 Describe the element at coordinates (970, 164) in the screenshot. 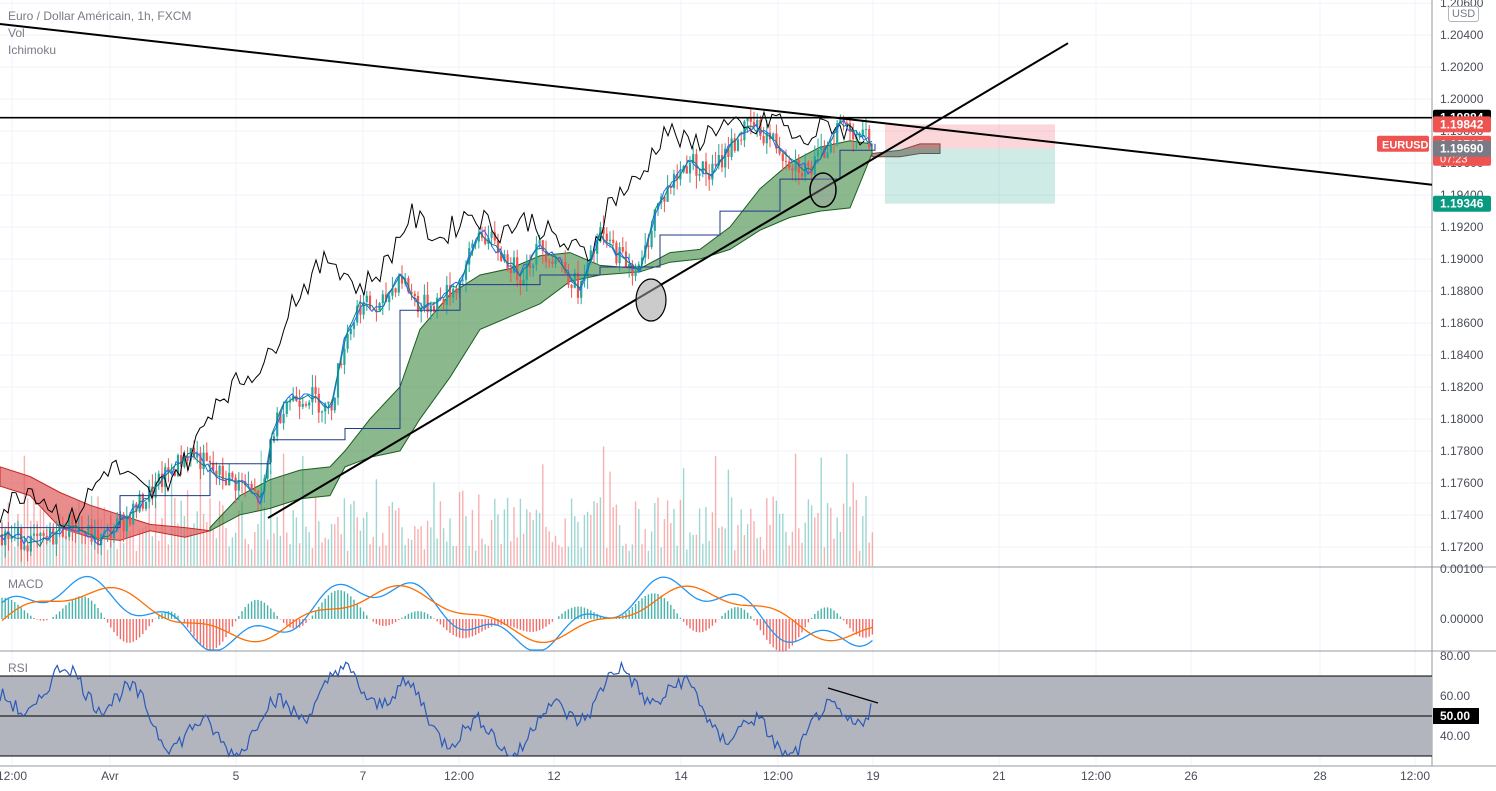

I see `short-position-box` at that location.